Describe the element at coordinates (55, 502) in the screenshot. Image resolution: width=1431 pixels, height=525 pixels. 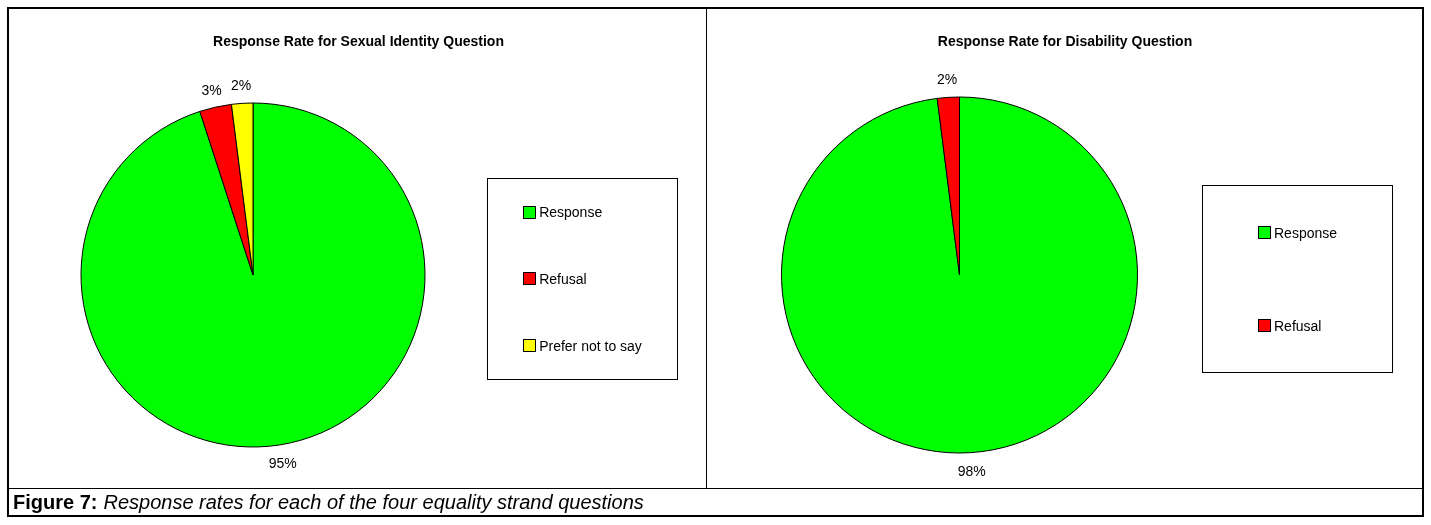
I see `caption: Figure 7:` at that location.